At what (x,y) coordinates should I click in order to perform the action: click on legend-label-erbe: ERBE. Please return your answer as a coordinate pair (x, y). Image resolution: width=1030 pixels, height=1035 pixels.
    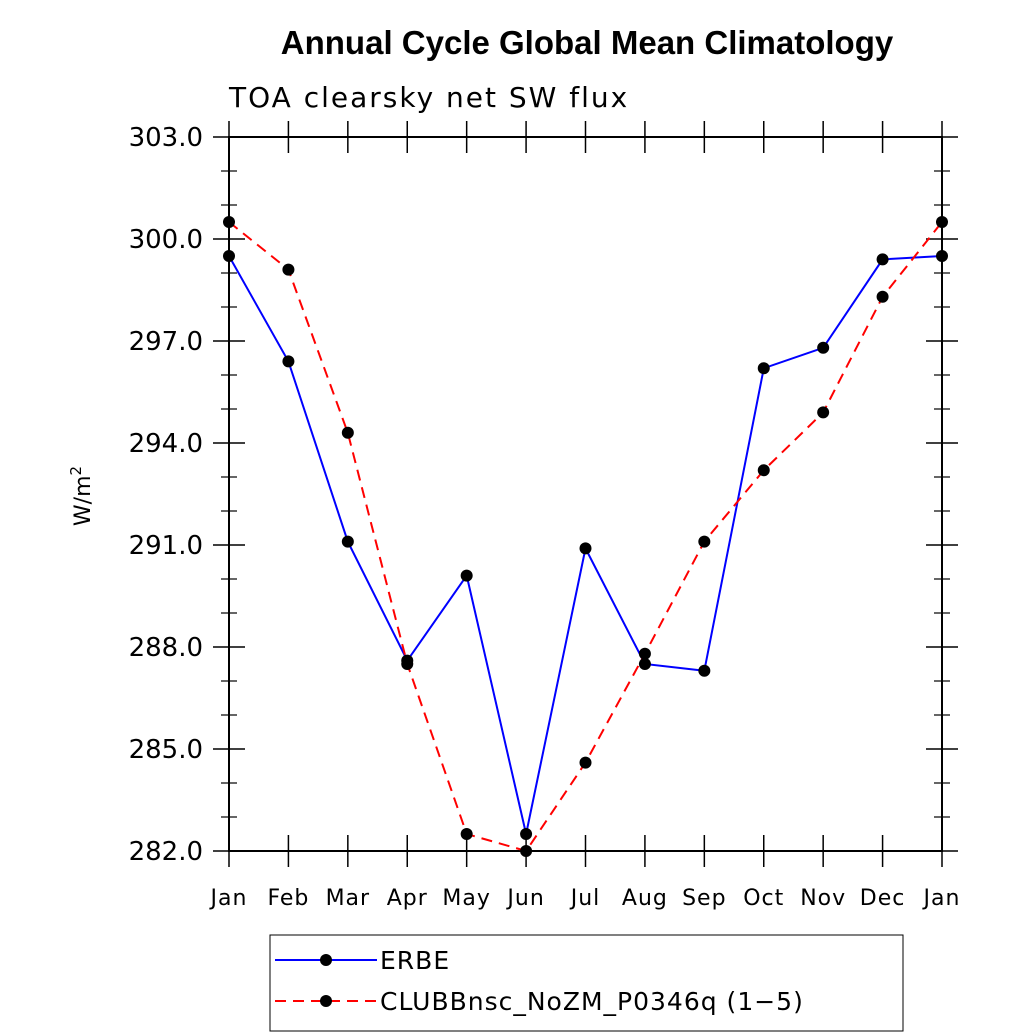
    Looking at the image, I should click on (415, 960).